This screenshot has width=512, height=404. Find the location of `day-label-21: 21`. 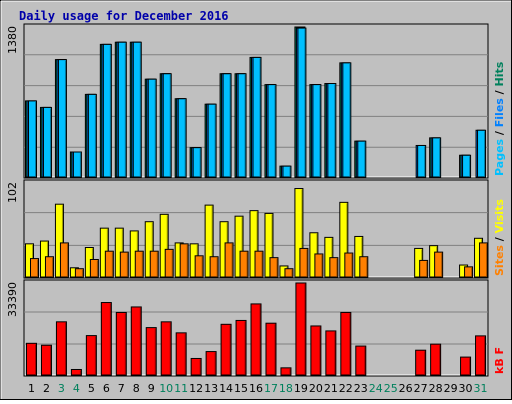

day-label-21: 21 is located at coordinates (331, 388).